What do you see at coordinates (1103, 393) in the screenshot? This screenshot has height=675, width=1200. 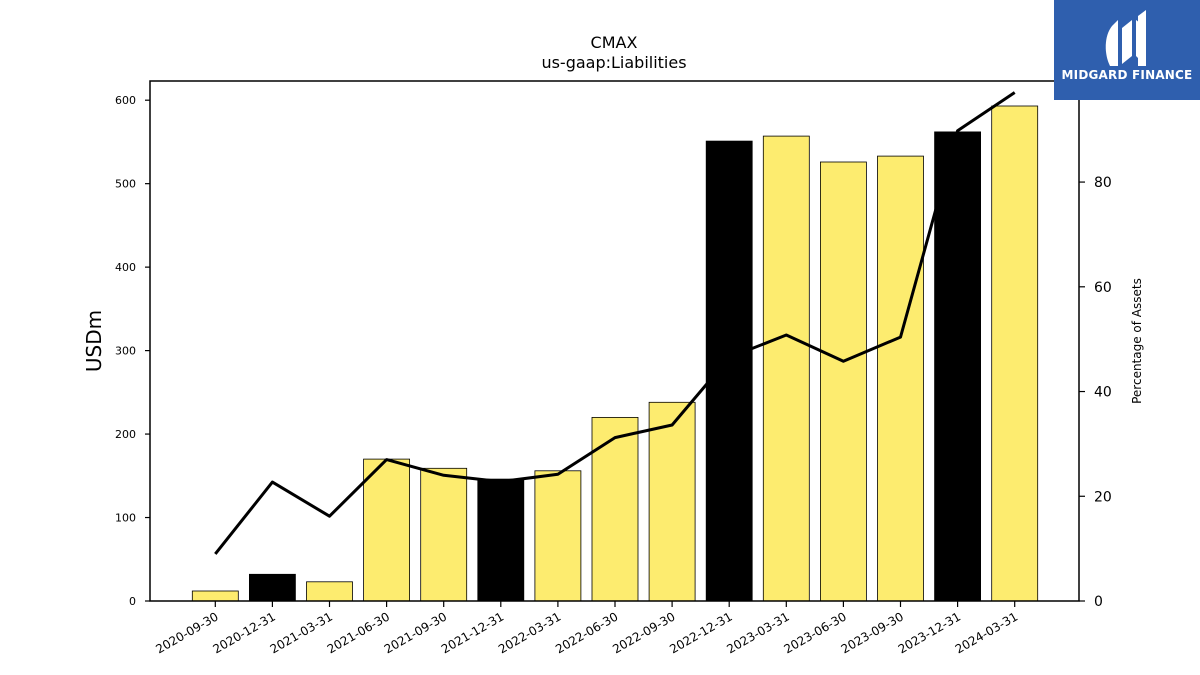 I see `y2-tick-label: 40` at bounding box center [1103, 393].